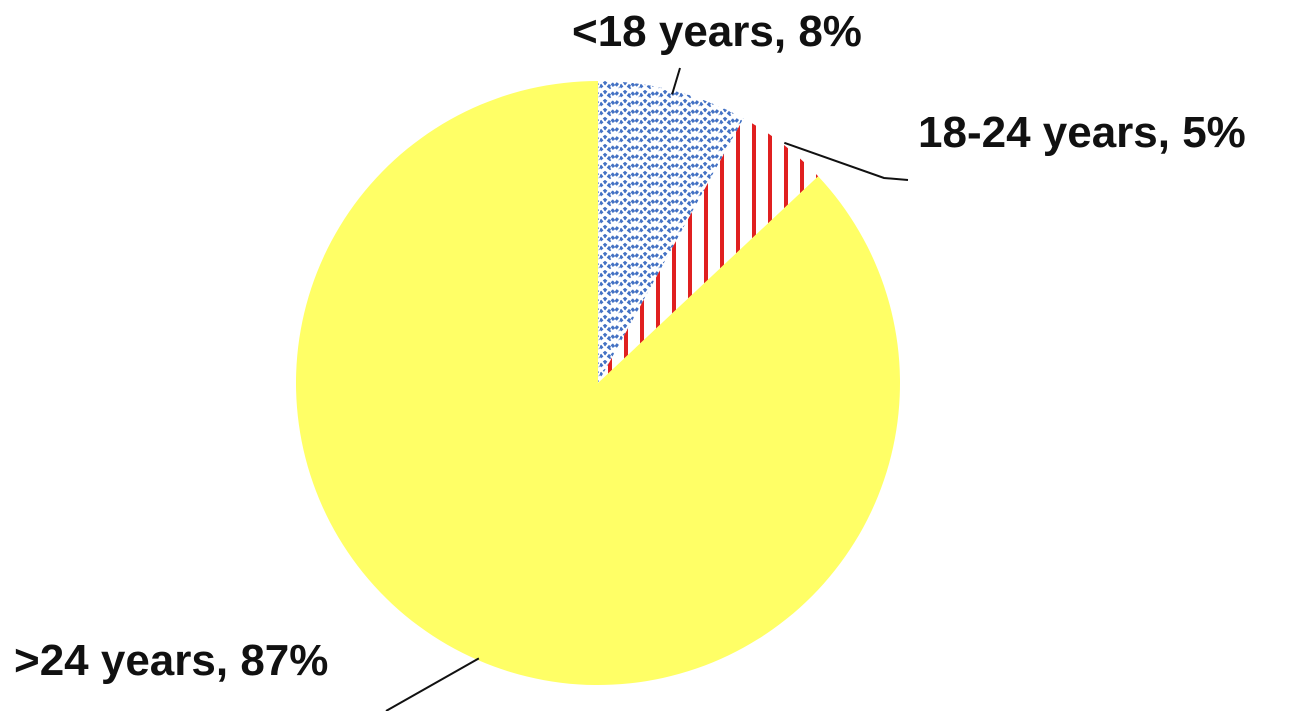 The height and width of the screenshot is (711, 1309). I want to click on slice-label-over-24: >24 years, 87%, so click(171, 660).